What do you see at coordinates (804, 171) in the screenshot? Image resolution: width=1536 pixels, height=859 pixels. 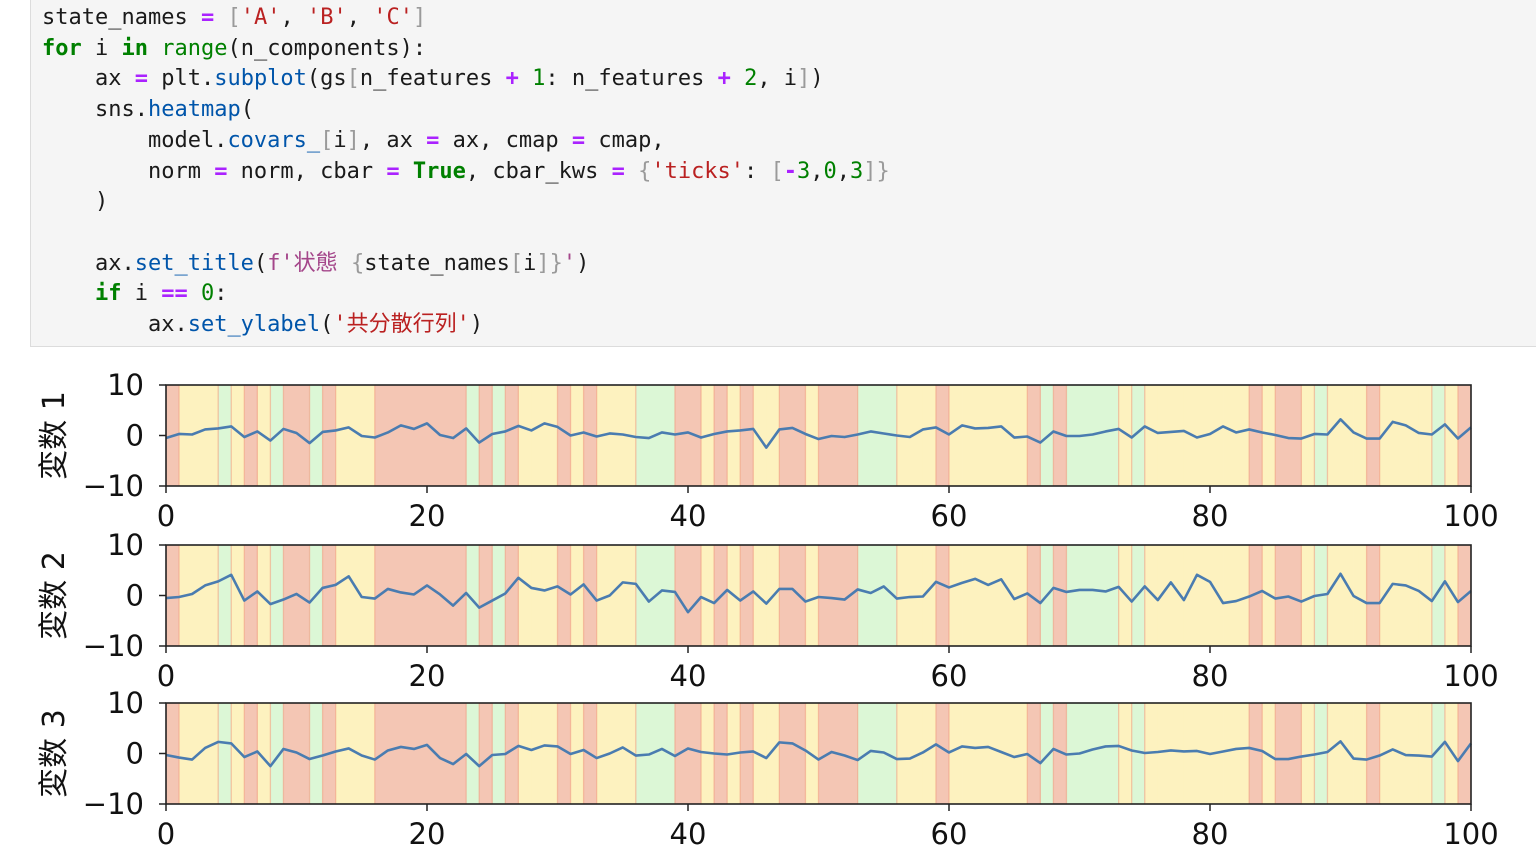 I see `code-token: 3` at bounding box center [804, 171].